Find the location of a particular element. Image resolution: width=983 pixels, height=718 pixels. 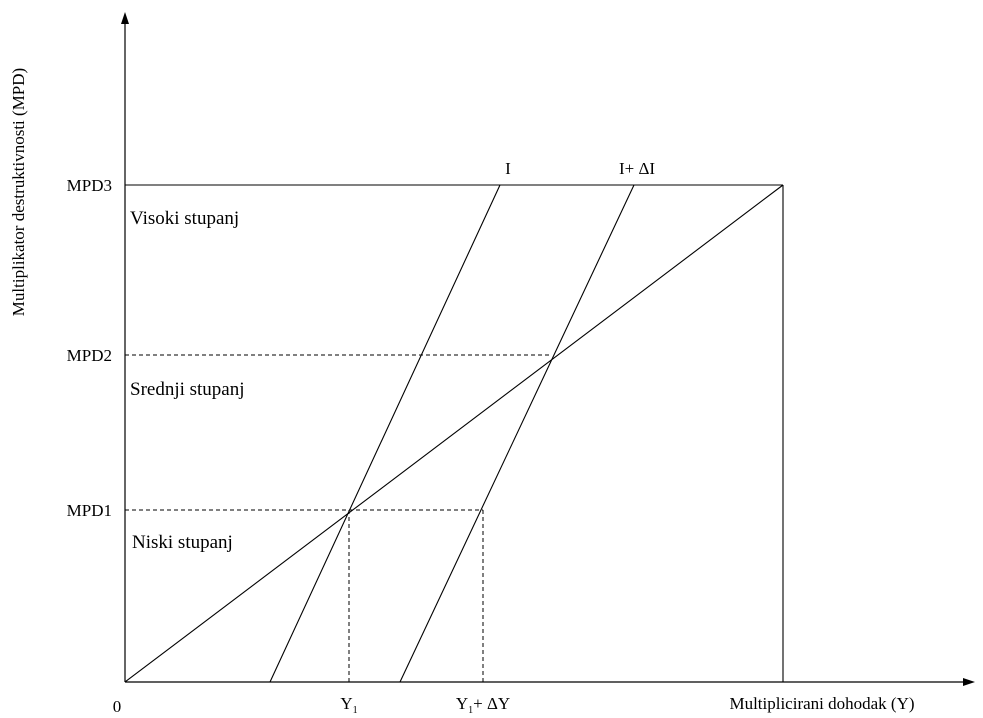

y-axis-label: Multiplikator destruktivnosti (MPD) is located at coordinates (18, 192).